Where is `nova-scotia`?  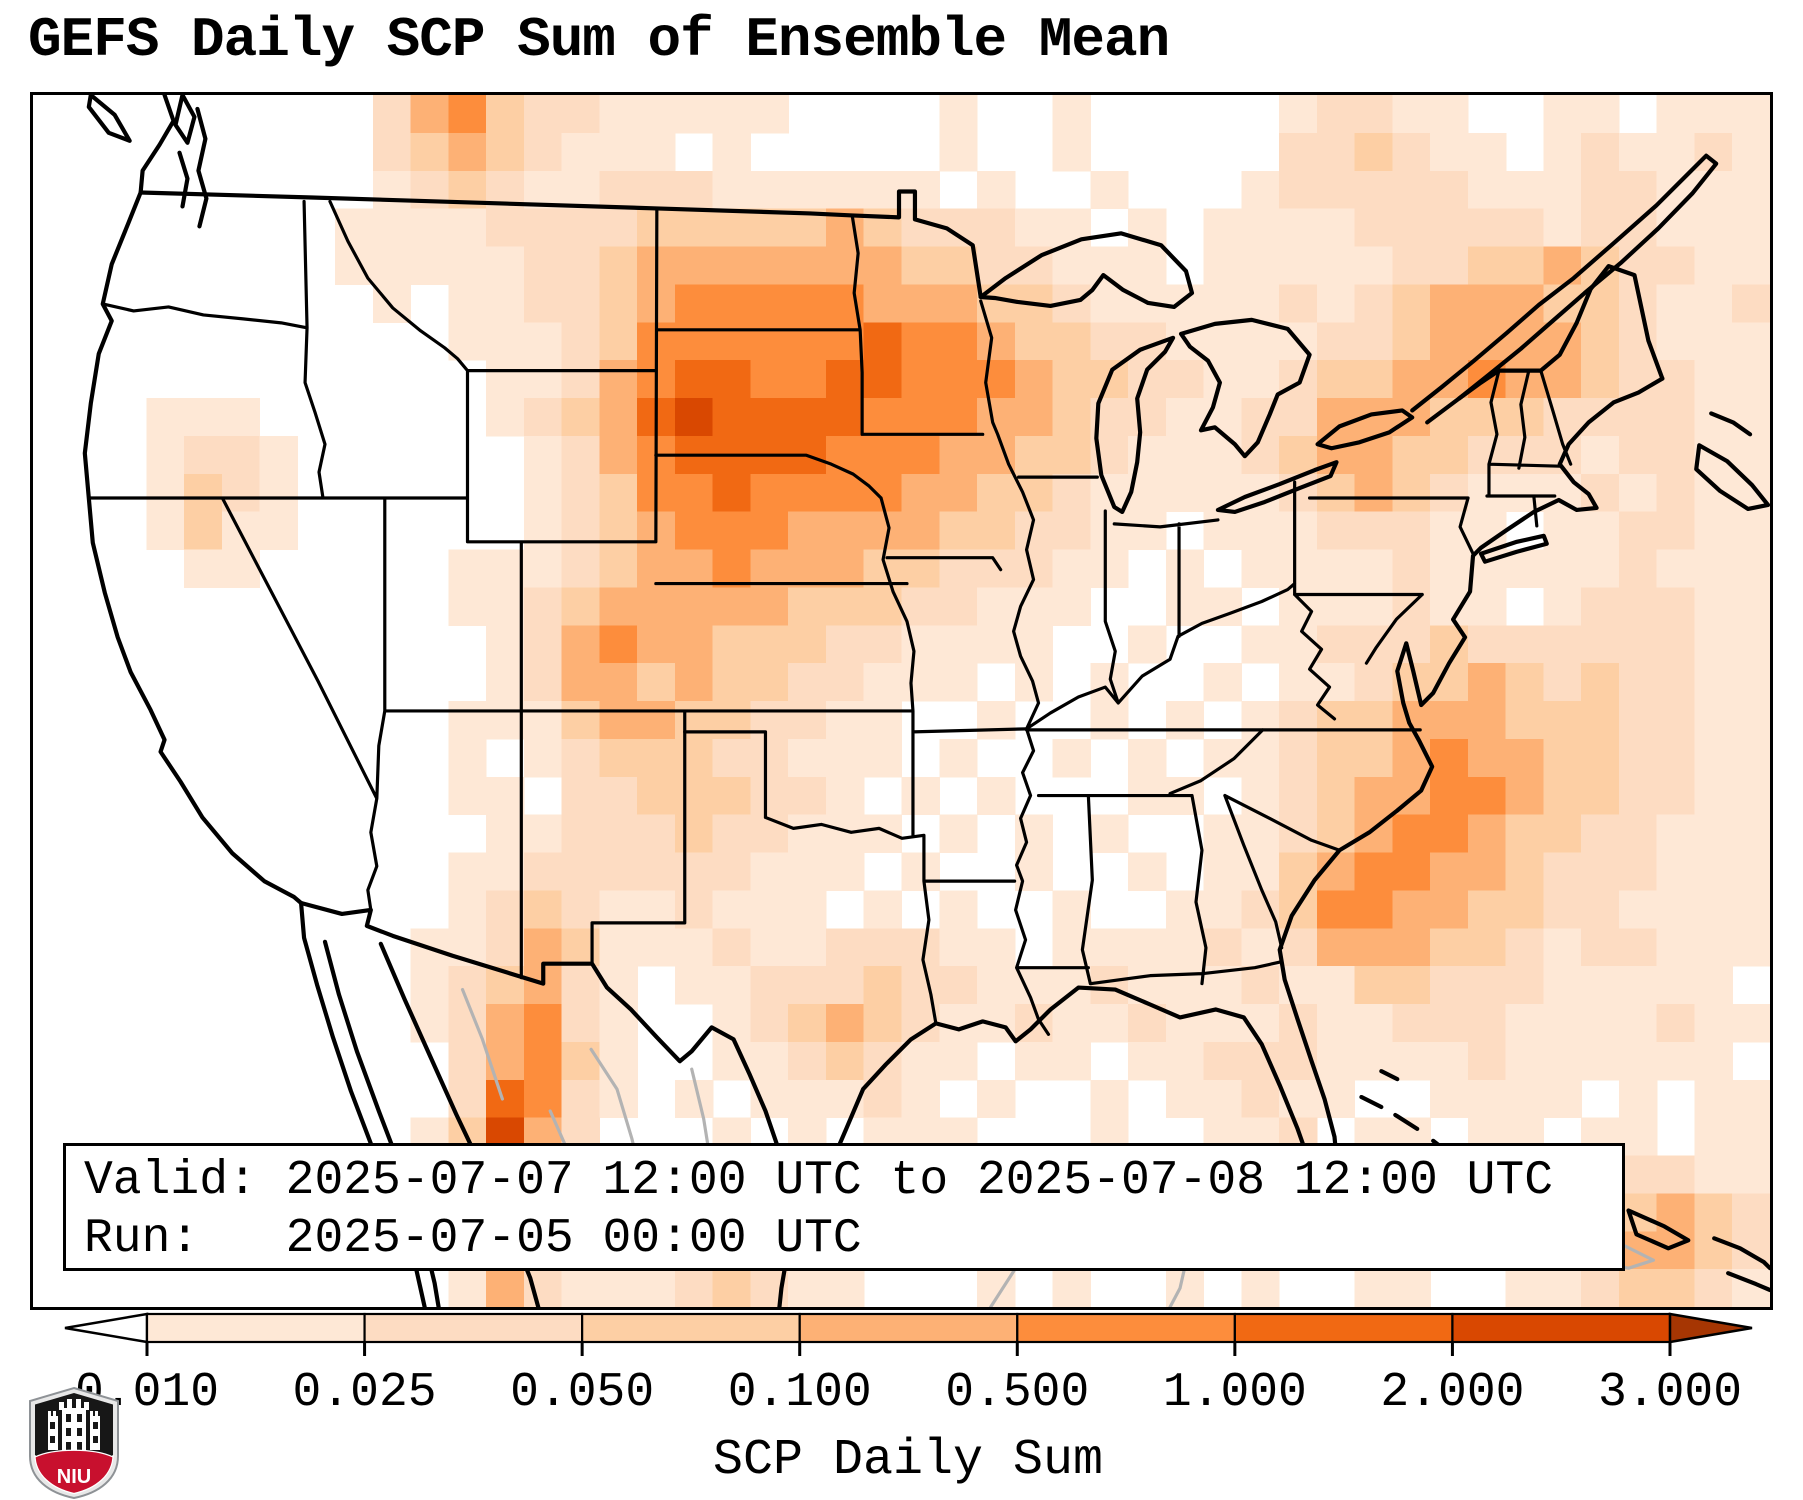 nova-scotia is located at coordinates (1732, 461).